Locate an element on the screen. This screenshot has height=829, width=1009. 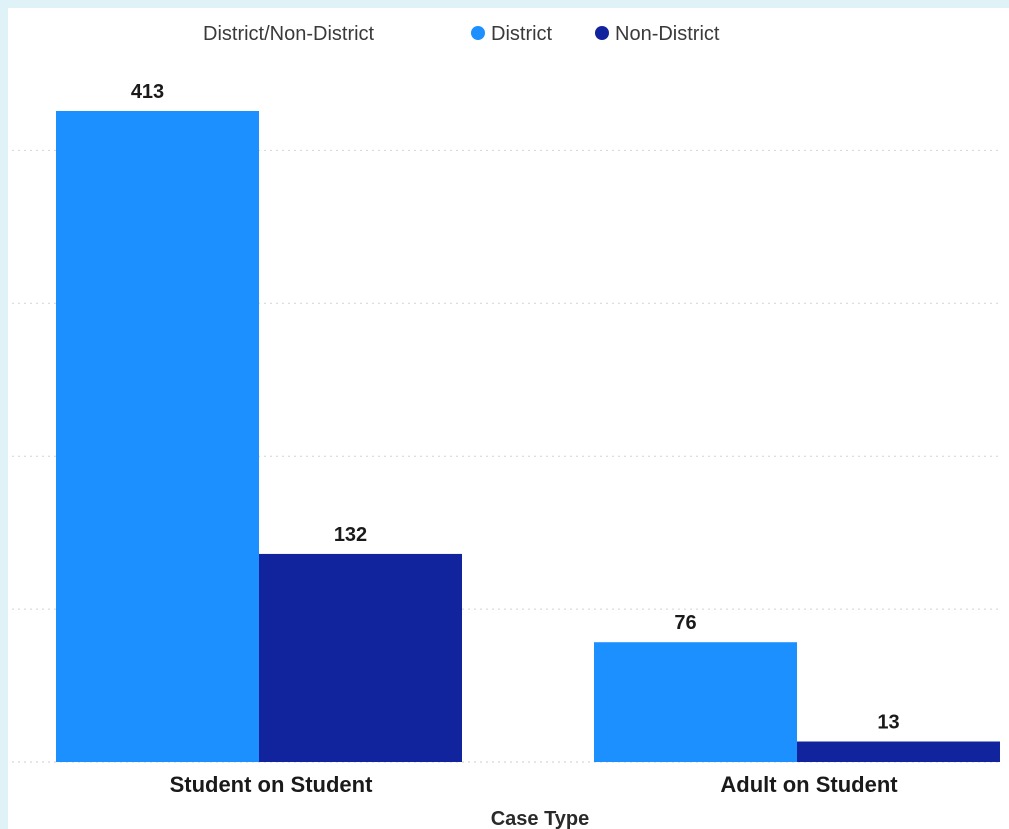
data-label: 413 is located at coordinates (147, 92).